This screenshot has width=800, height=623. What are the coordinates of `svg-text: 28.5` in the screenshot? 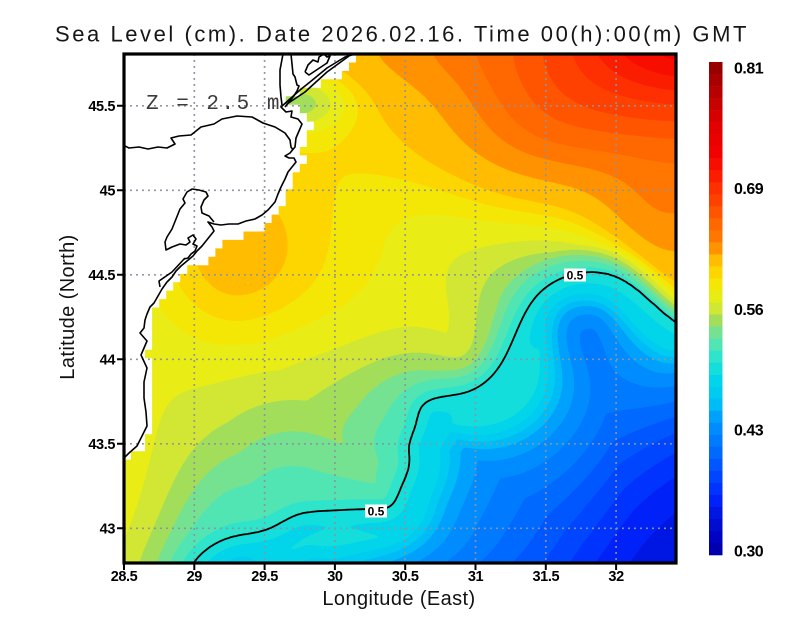 It's located at (124, 577).